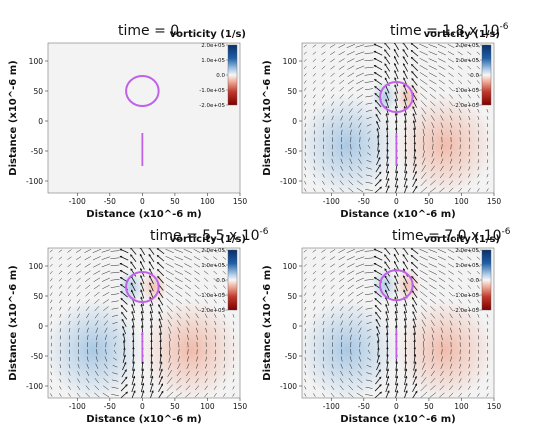  I want to click on colorbar-tick-label: -2.0e+05, so click(466, 311).